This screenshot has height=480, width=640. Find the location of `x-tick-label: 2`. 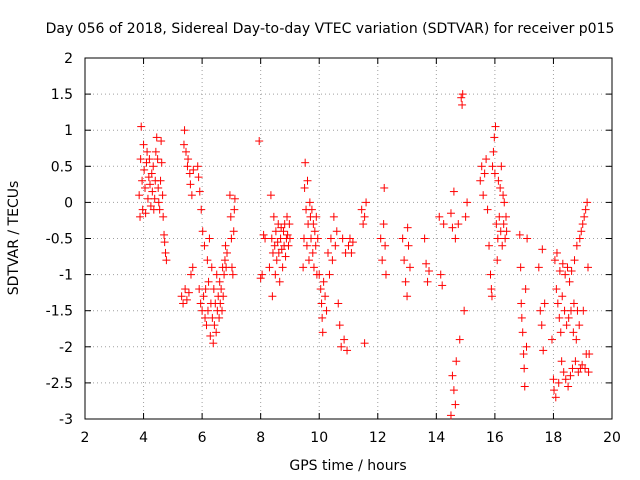

x-tick-label: 2 is located at coordinates (85, 438).